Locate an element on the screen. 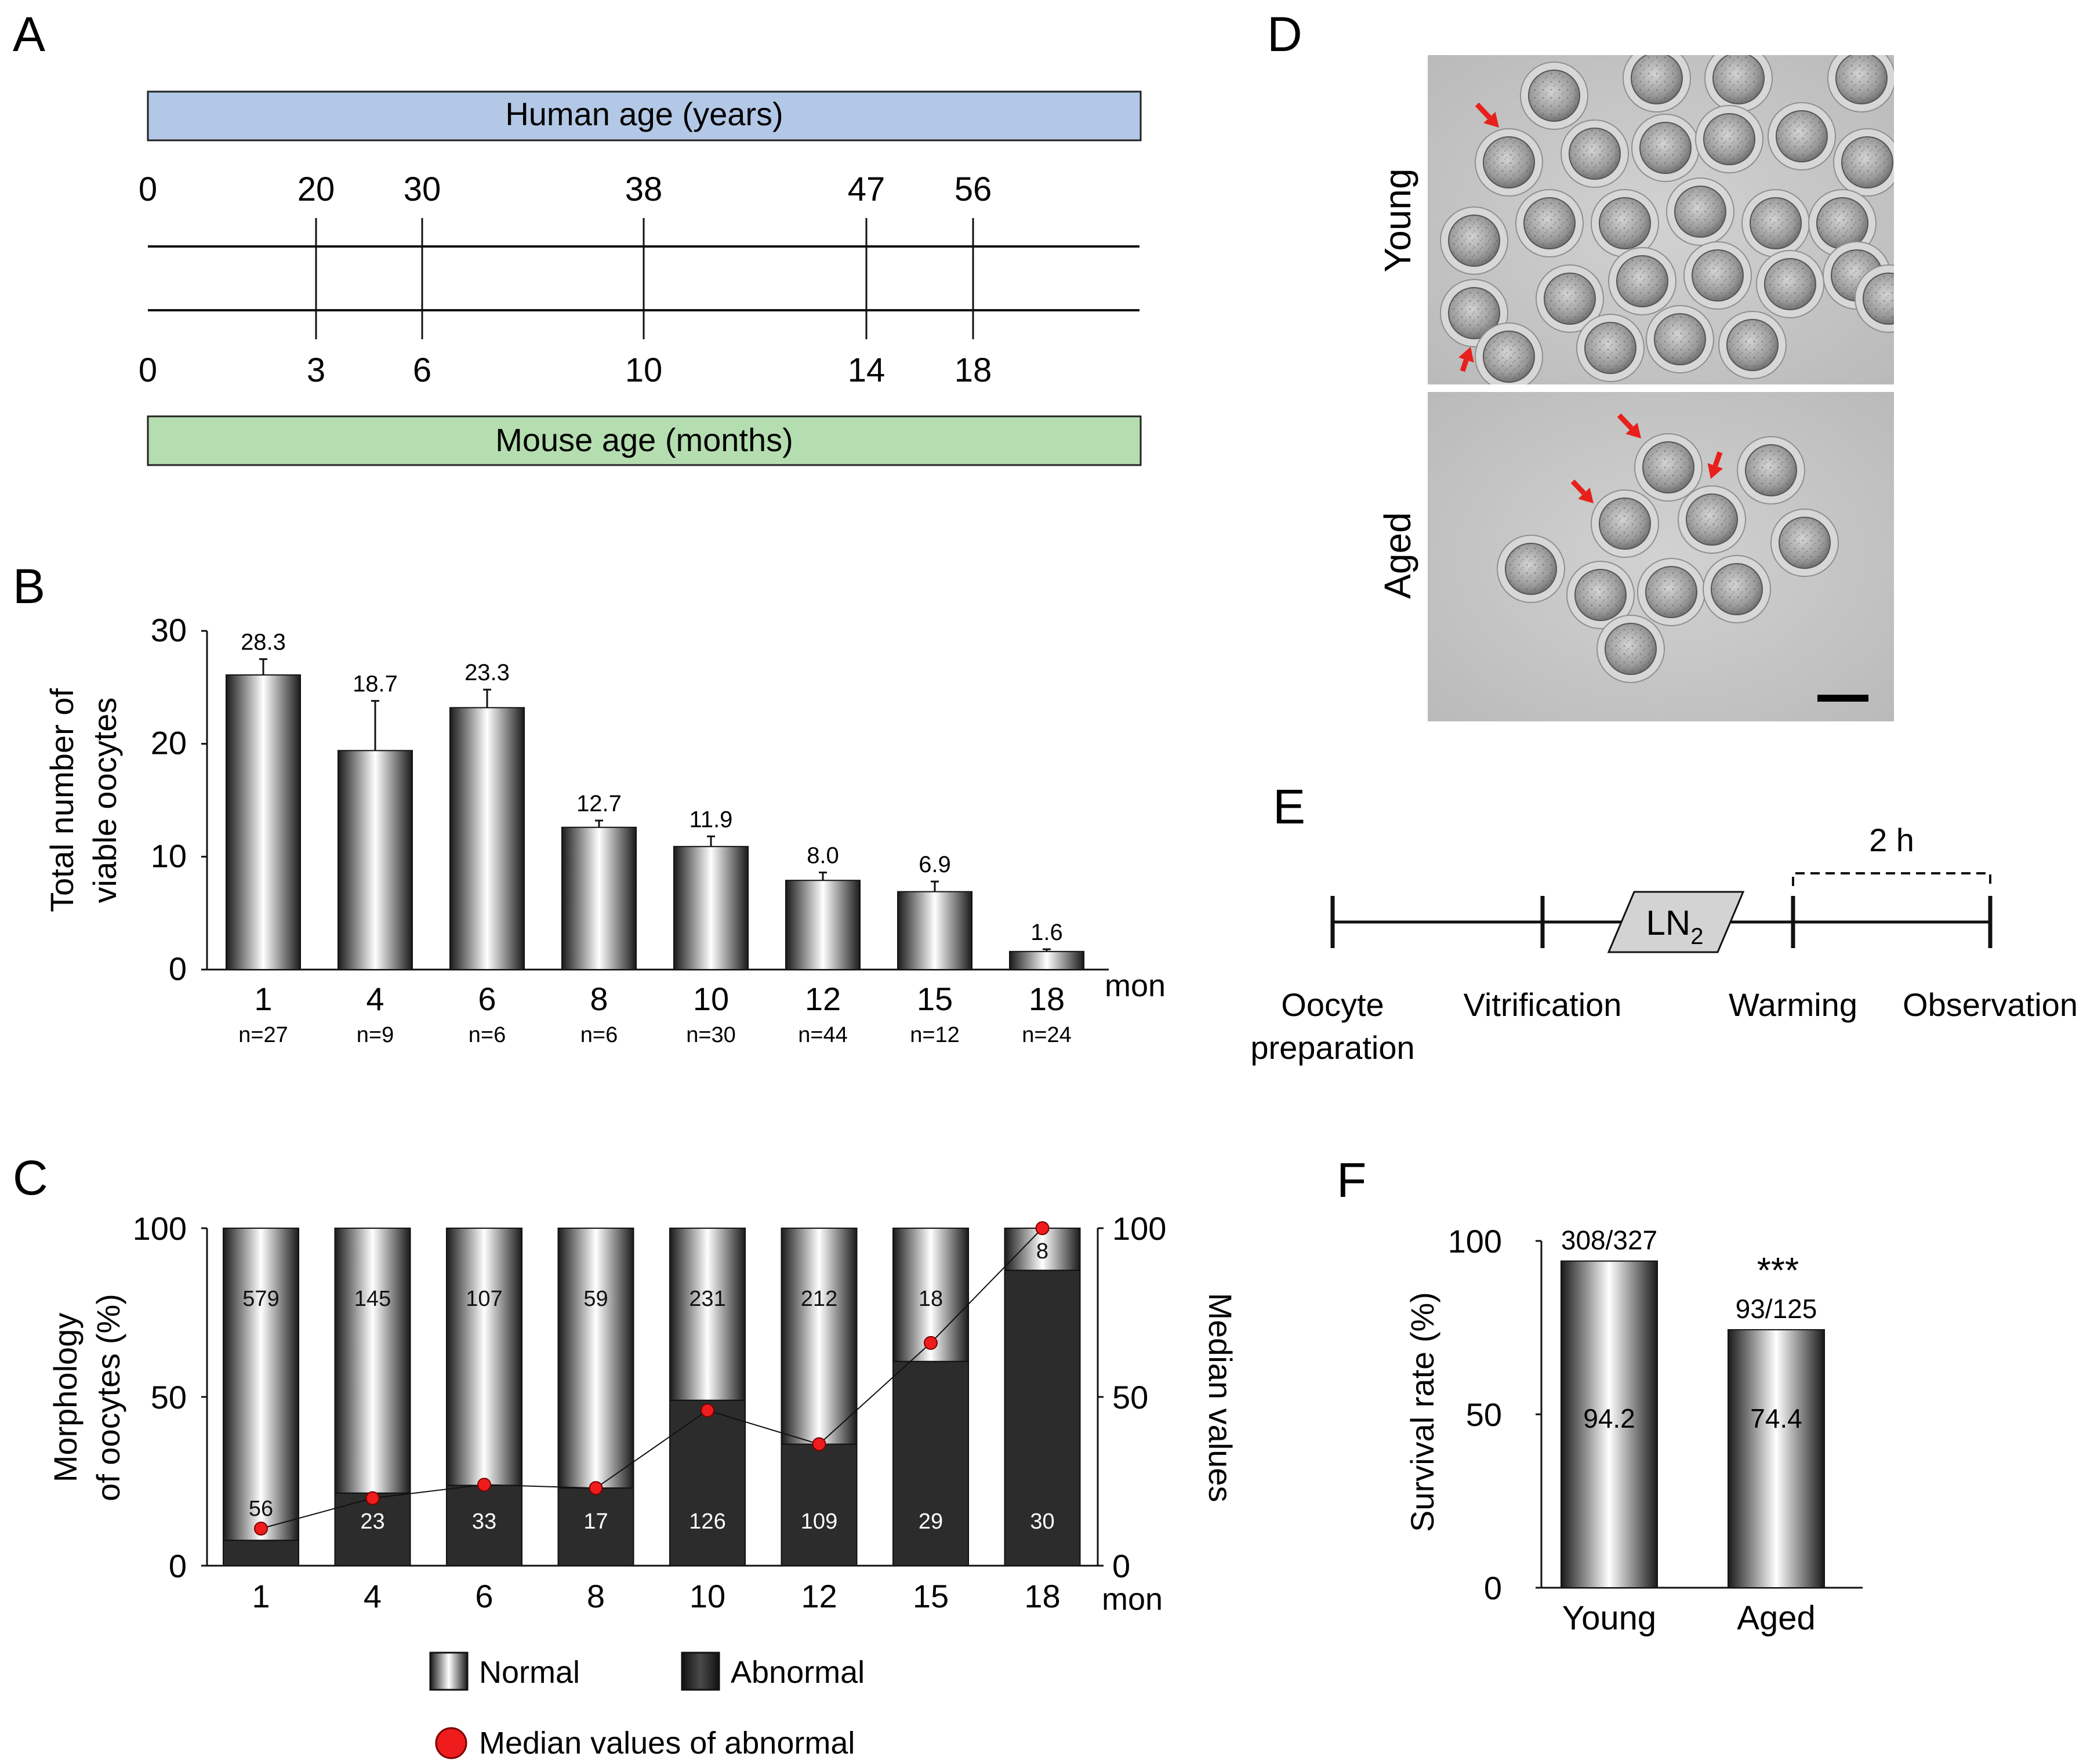 The width and height of the screenshot is (2083, 1764). panel-b-category-6: 6 is located at coordinates (487, 999).